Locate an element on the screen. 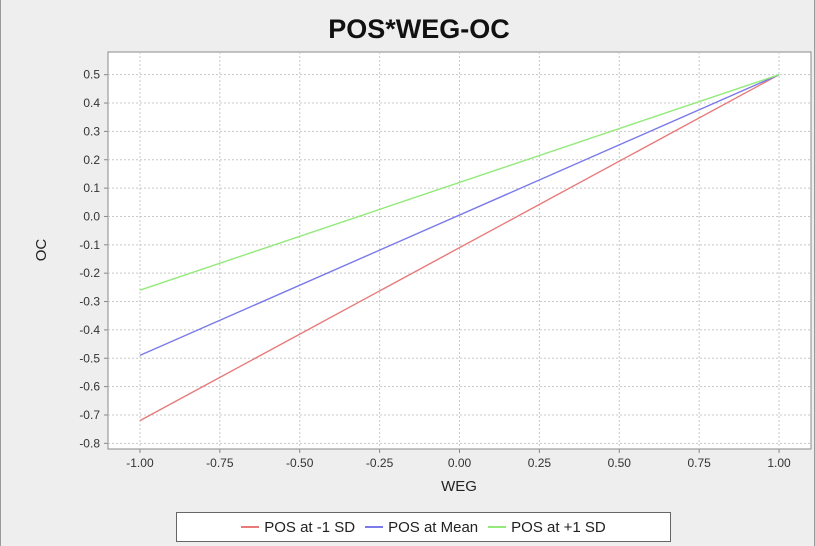 This screenshot has width=815, height=546. chart-title: POS*WEG-OC is located at coordinates (419, 29).